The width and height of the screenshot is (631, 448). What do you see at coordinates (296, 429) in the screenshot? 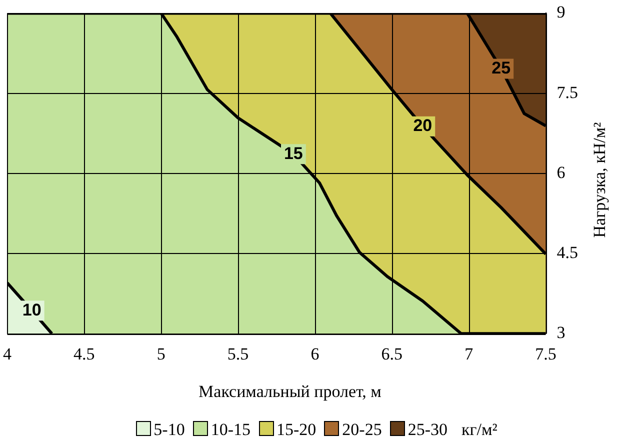
I see `legend-label: 15-20` at bounding box center [296, 429].